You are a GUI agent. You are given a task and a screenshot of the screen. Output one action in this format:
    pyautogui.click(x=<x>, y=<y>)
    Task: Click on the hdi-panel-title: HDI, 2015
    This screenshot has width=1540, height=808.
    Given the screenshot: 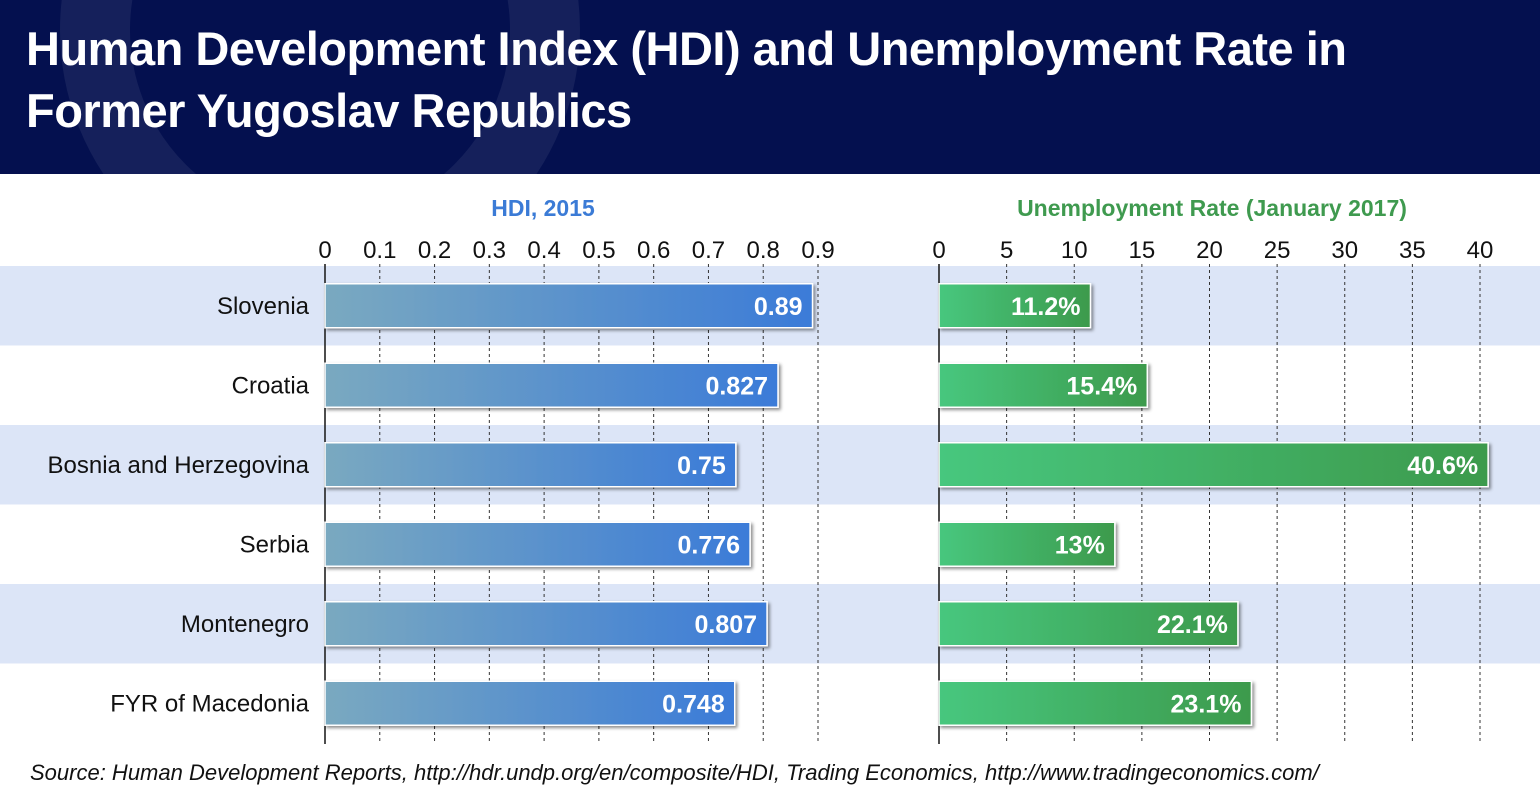 What is the action you would take?
    pyautogui.click(x=543, y=208)
    